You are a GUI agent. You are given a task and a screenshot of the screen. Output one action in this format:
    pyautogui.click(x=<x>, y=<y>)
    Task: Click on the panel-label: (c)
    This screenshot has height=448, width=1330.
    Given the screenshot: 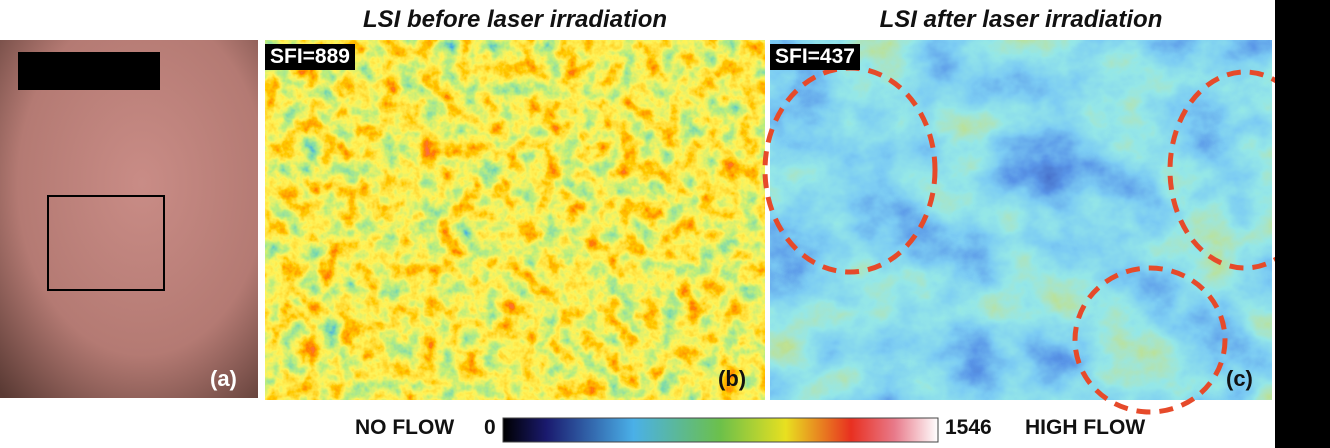 What is the action you would take?
    pyautogui.click(x=1239, y=378)
    